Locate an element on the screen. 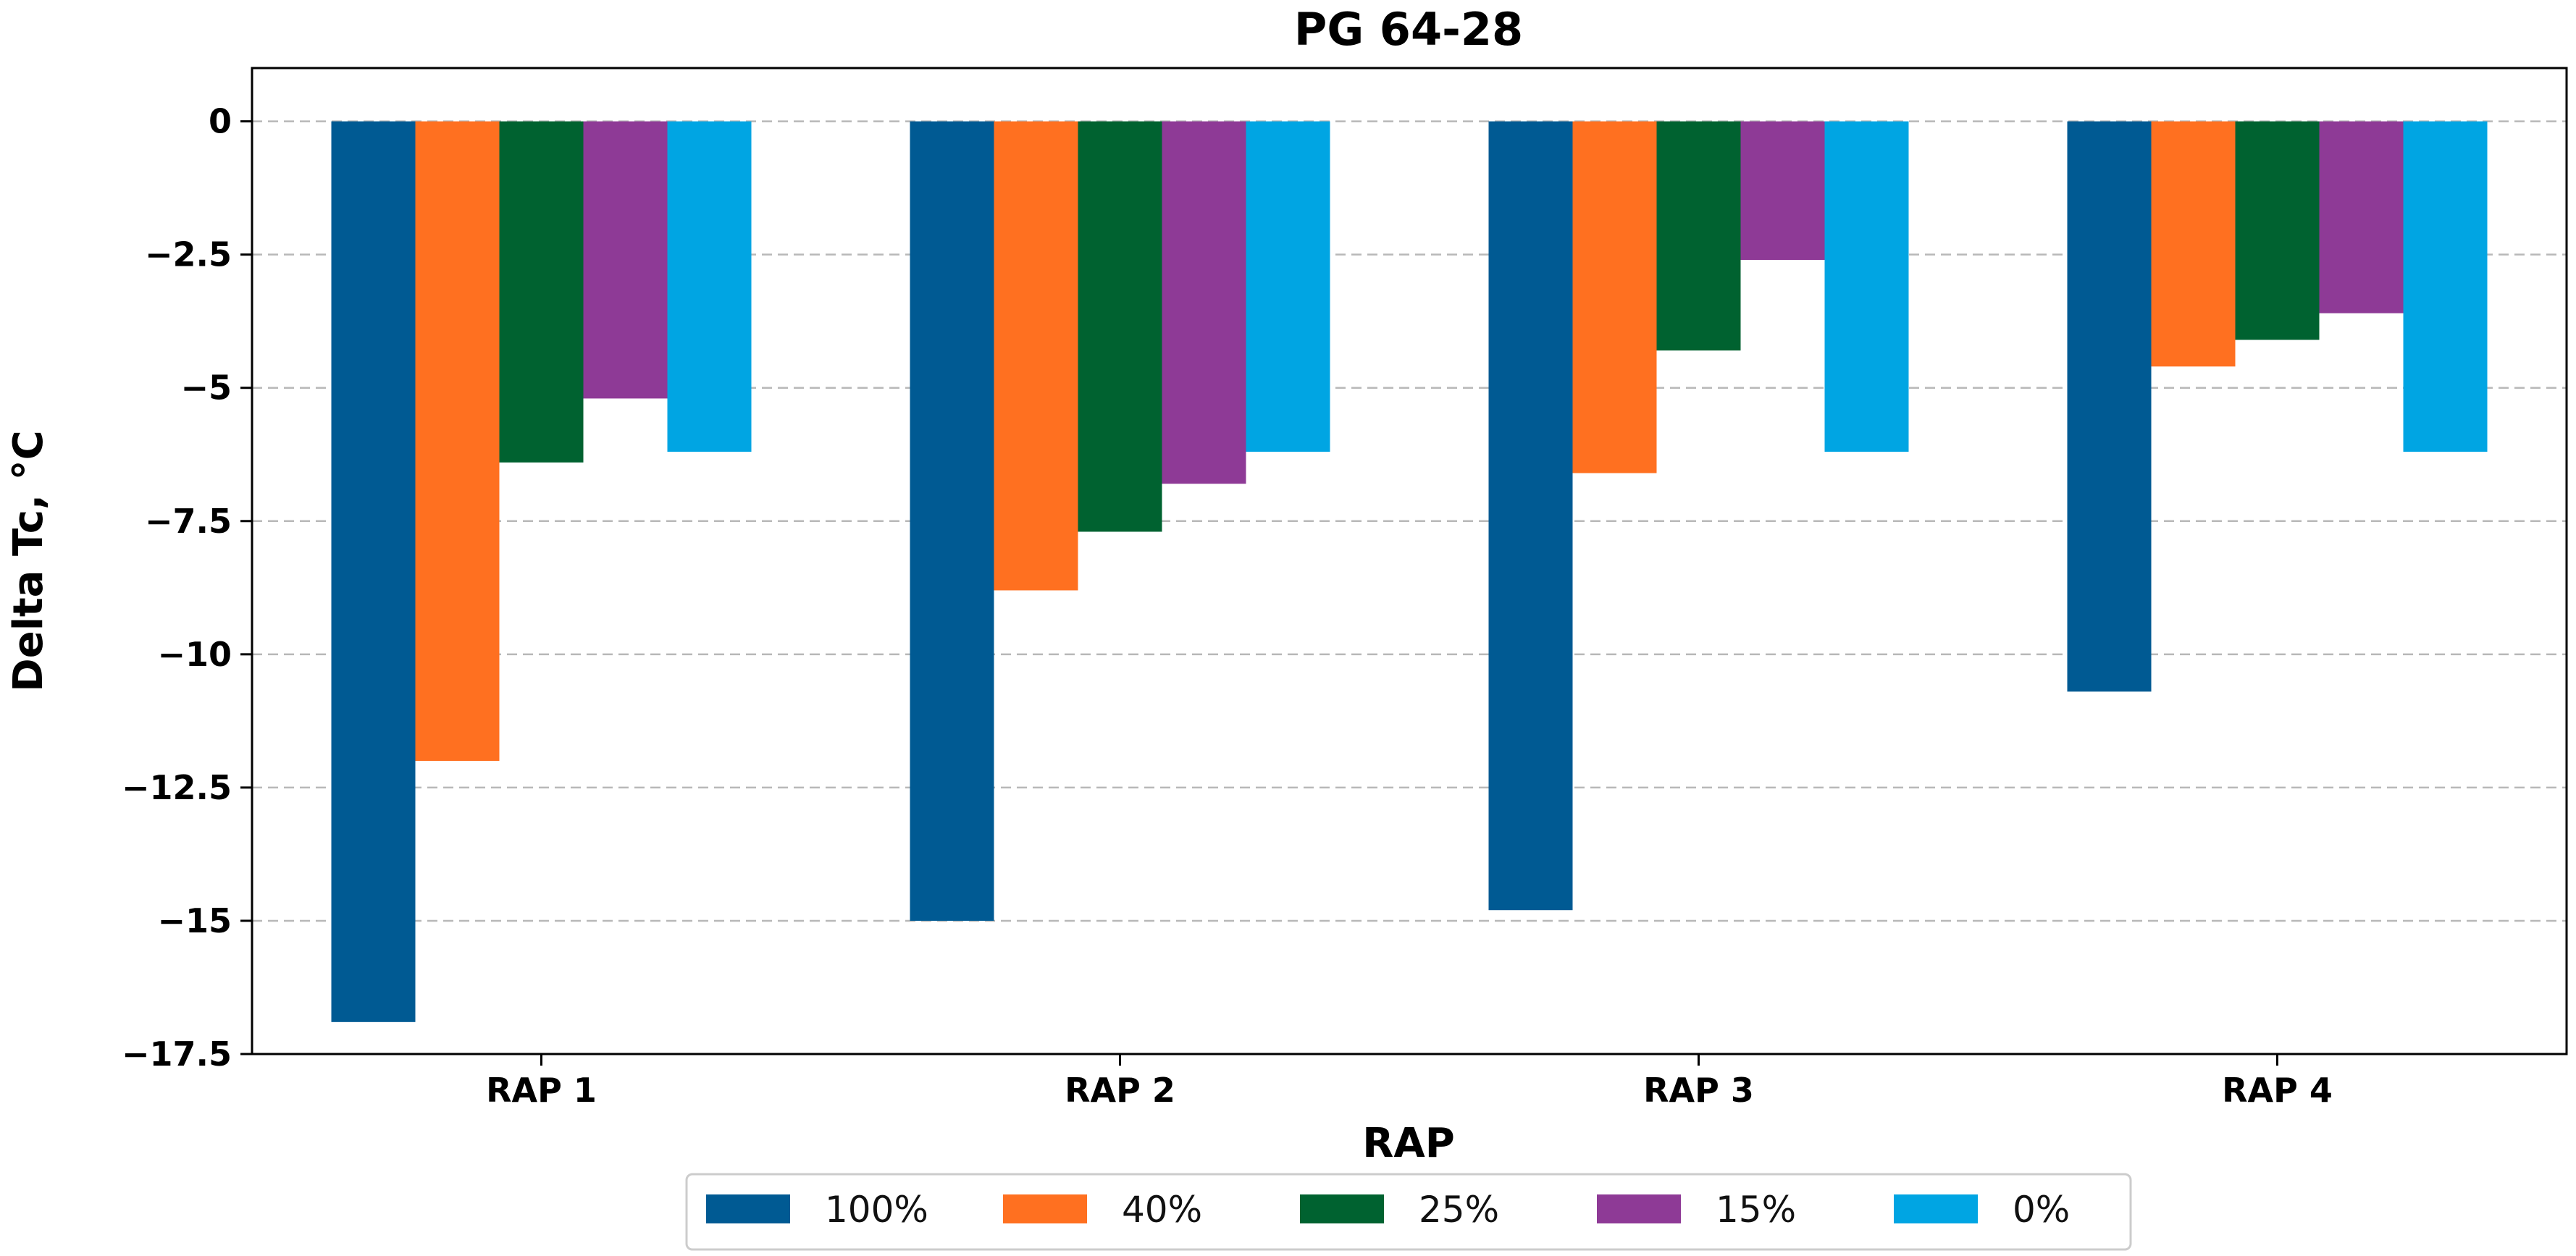 The image size is (2576, 1256). bar-rap-4-40pct is located at coordinates (2193, 244).